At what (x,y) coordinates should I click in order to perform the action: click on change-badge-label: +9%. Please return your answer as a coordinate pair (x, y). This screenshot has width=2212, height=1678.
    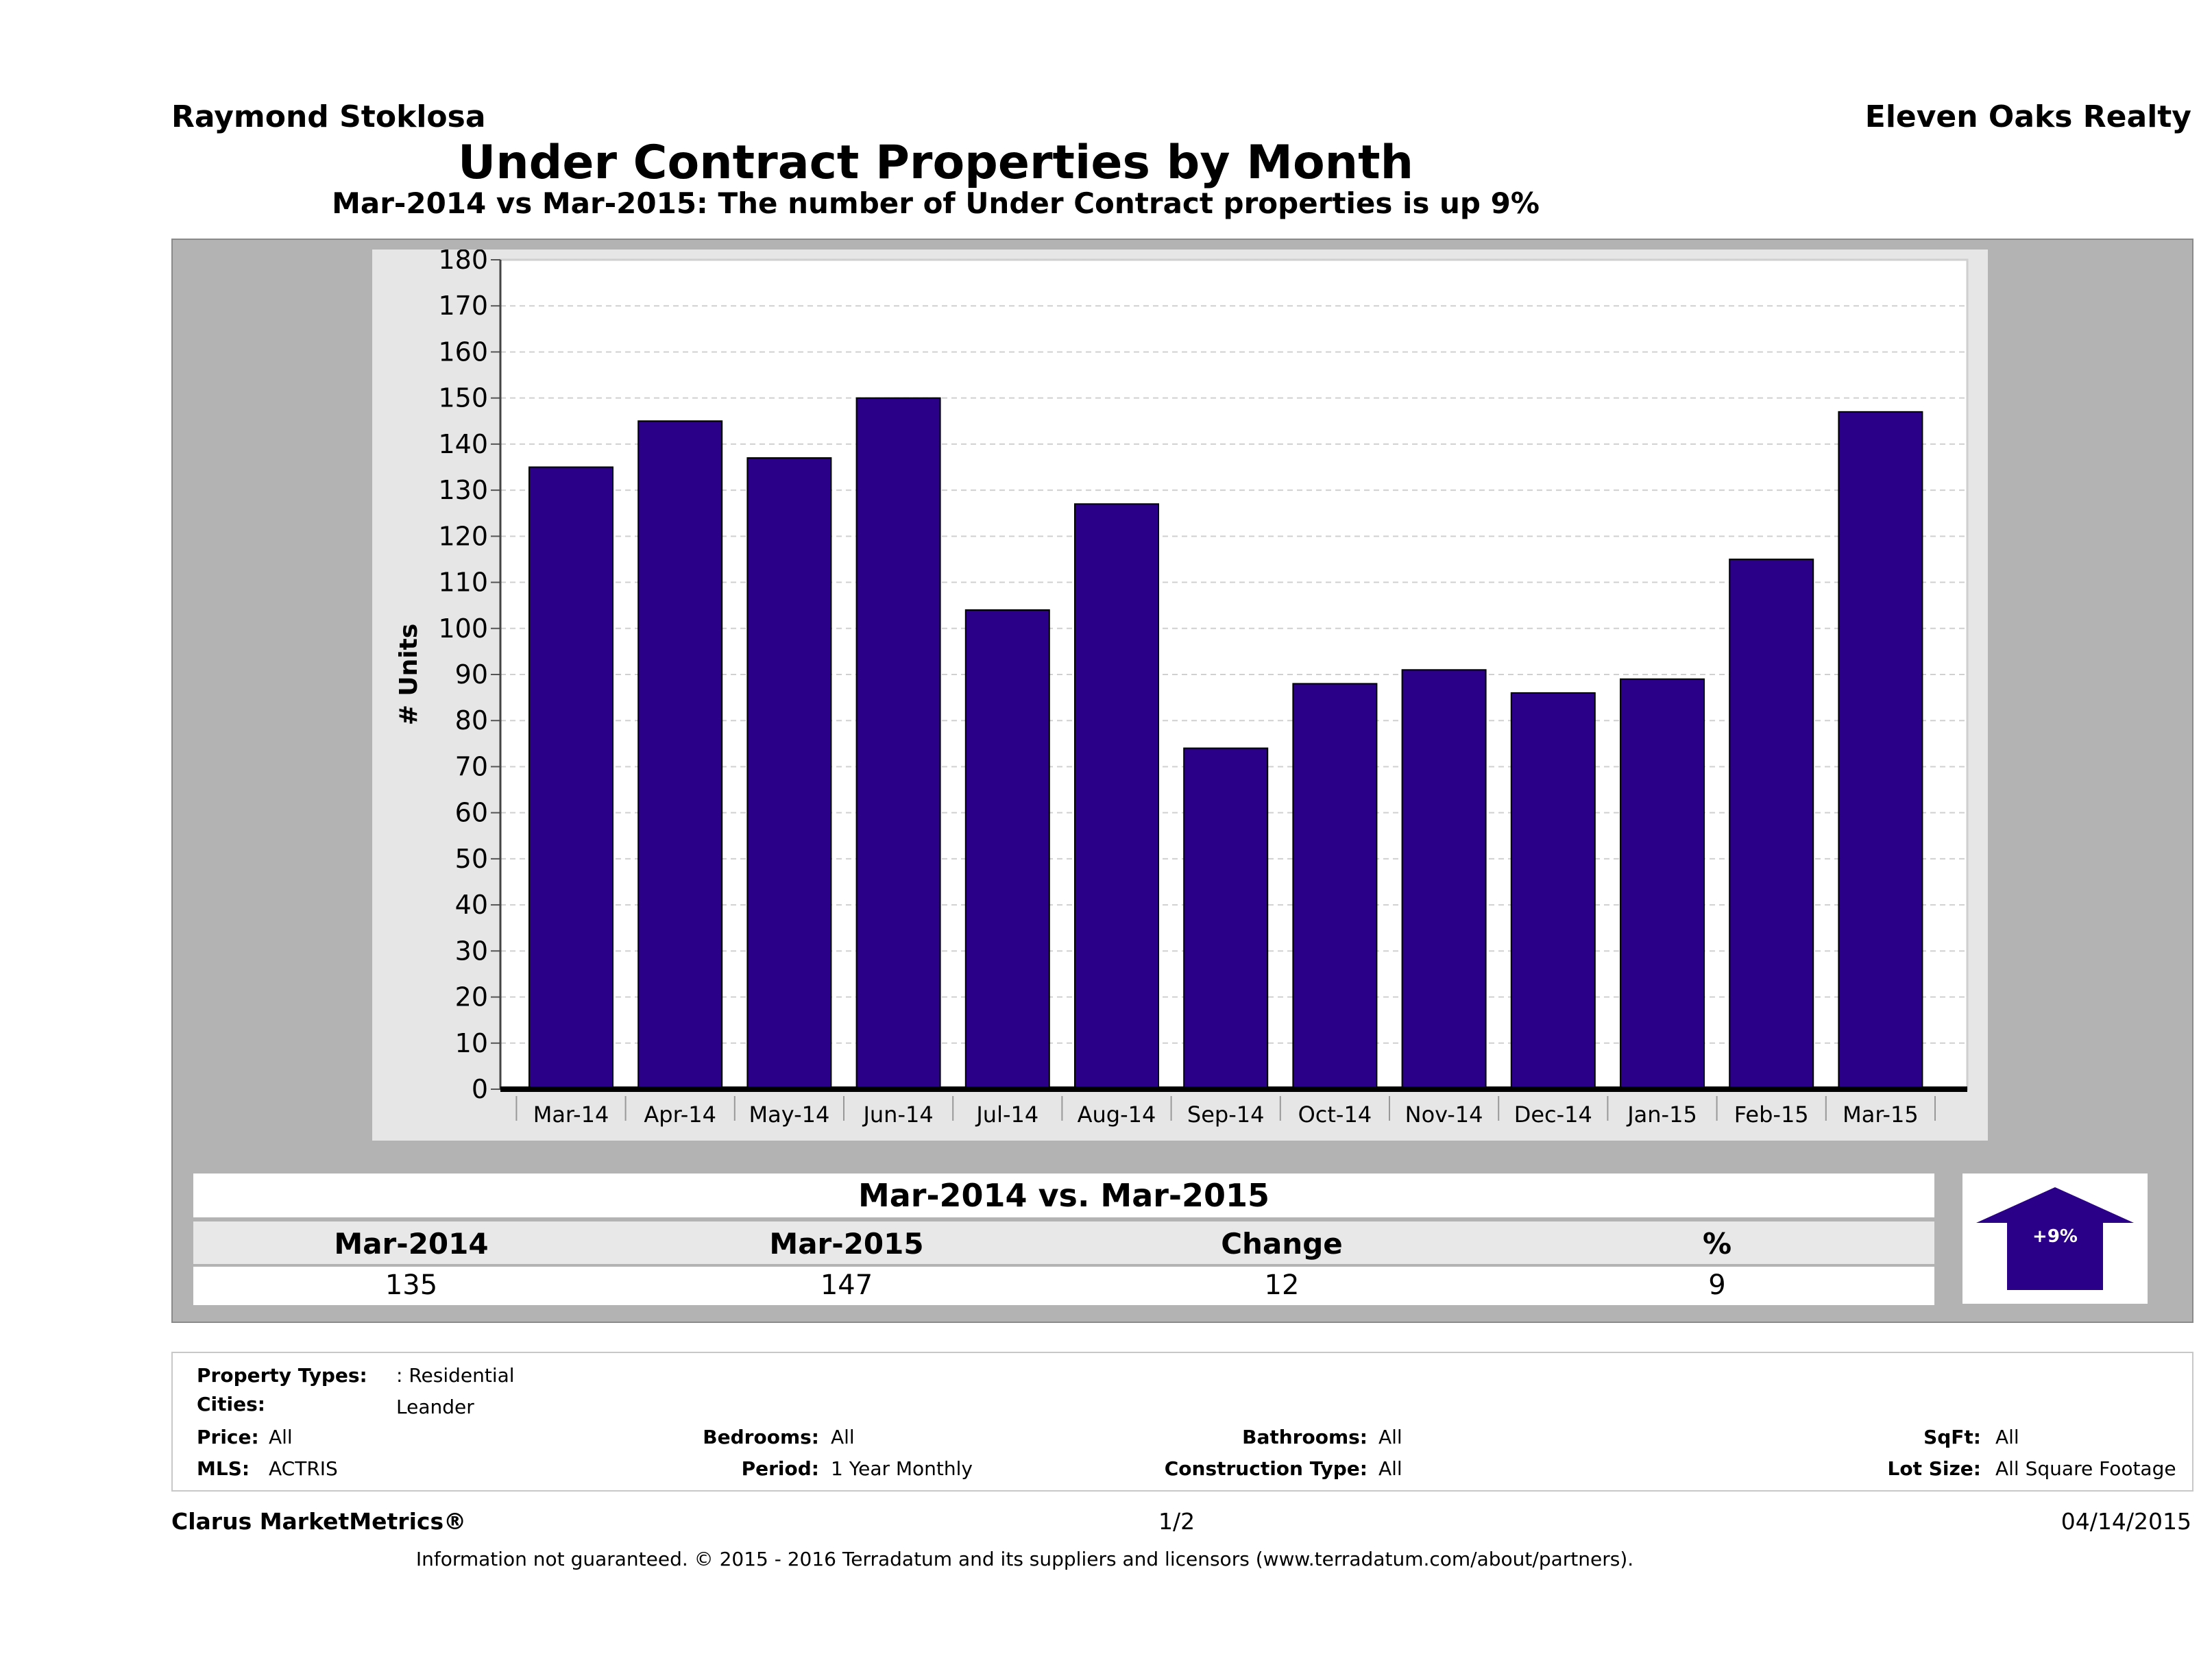
    Looking at the image, I should click on (2055, 1236).